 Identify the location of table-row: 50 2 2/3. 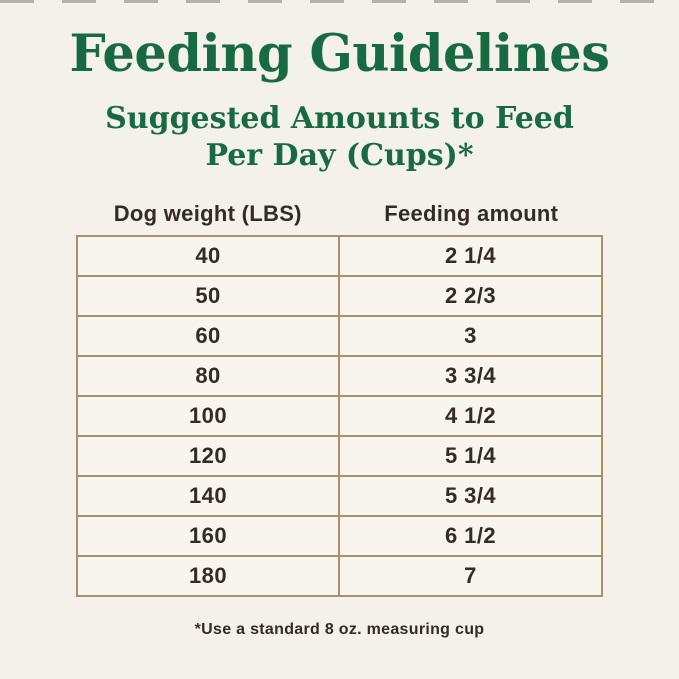
(339, 297).